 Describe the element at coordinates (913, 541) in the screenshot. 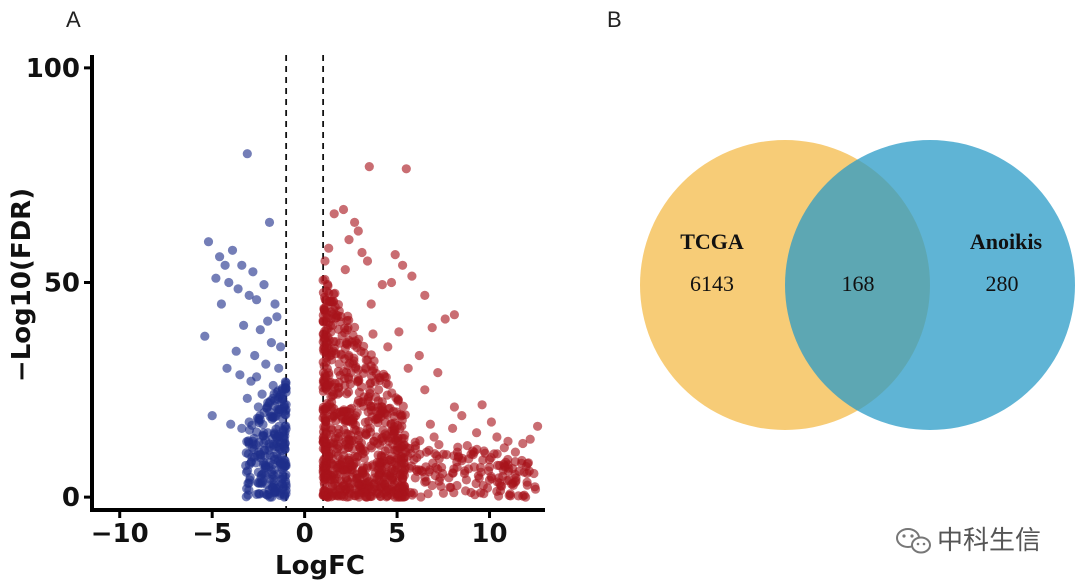

I see `wechat-icon` at that location.